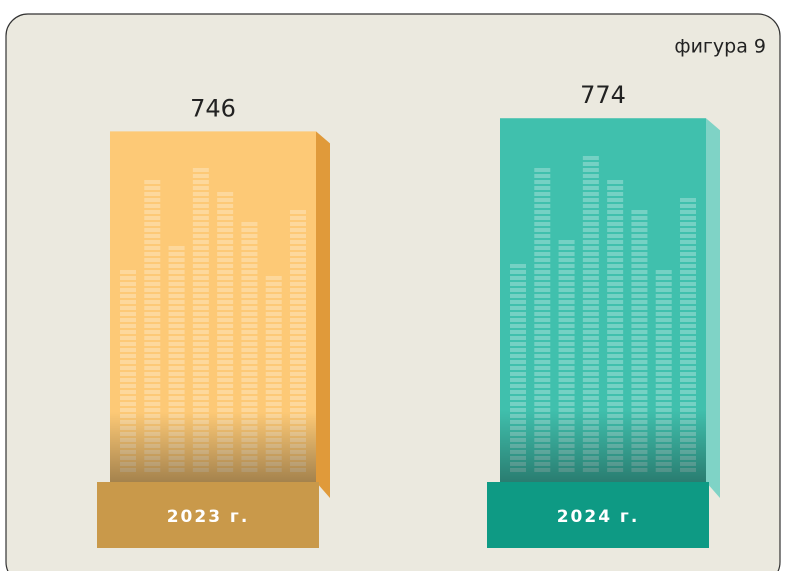 This screenshot has width=786, height=571. I want to click on x-tick-label: 2024 г., so click(598, 517).